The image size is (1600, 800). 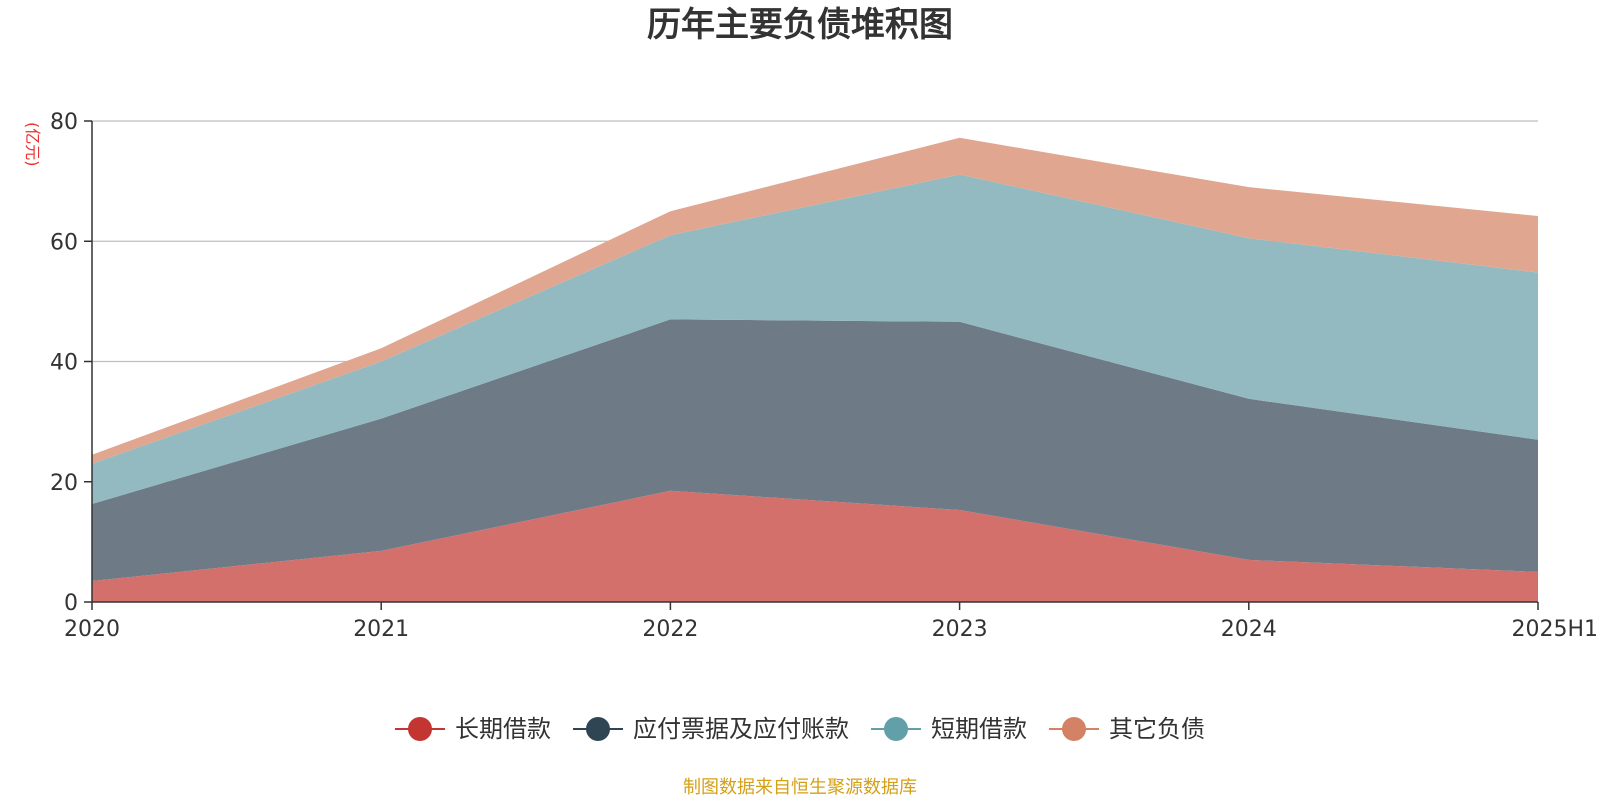 I want to click on legend-label: 长期借款, so click(x=503, y=729).